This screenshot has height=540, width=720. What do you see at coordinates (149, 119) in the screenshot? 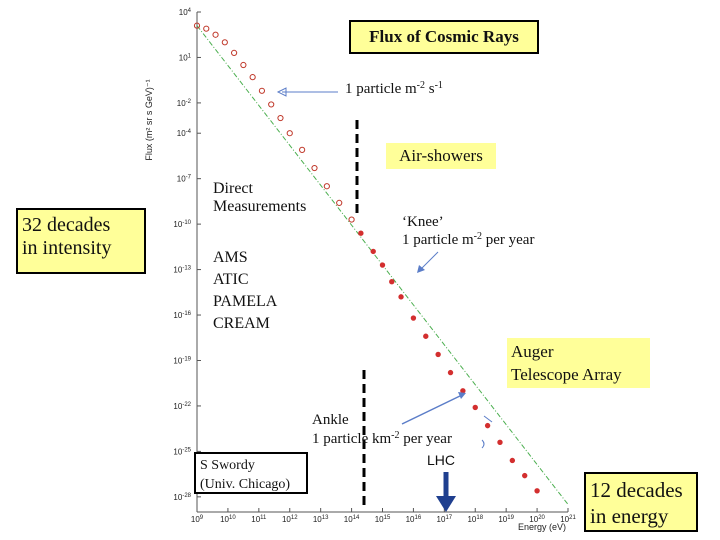
I see `y-axis-label: Flux (m² sr s GeV)⁻¹` at bounding box center [149, 119].